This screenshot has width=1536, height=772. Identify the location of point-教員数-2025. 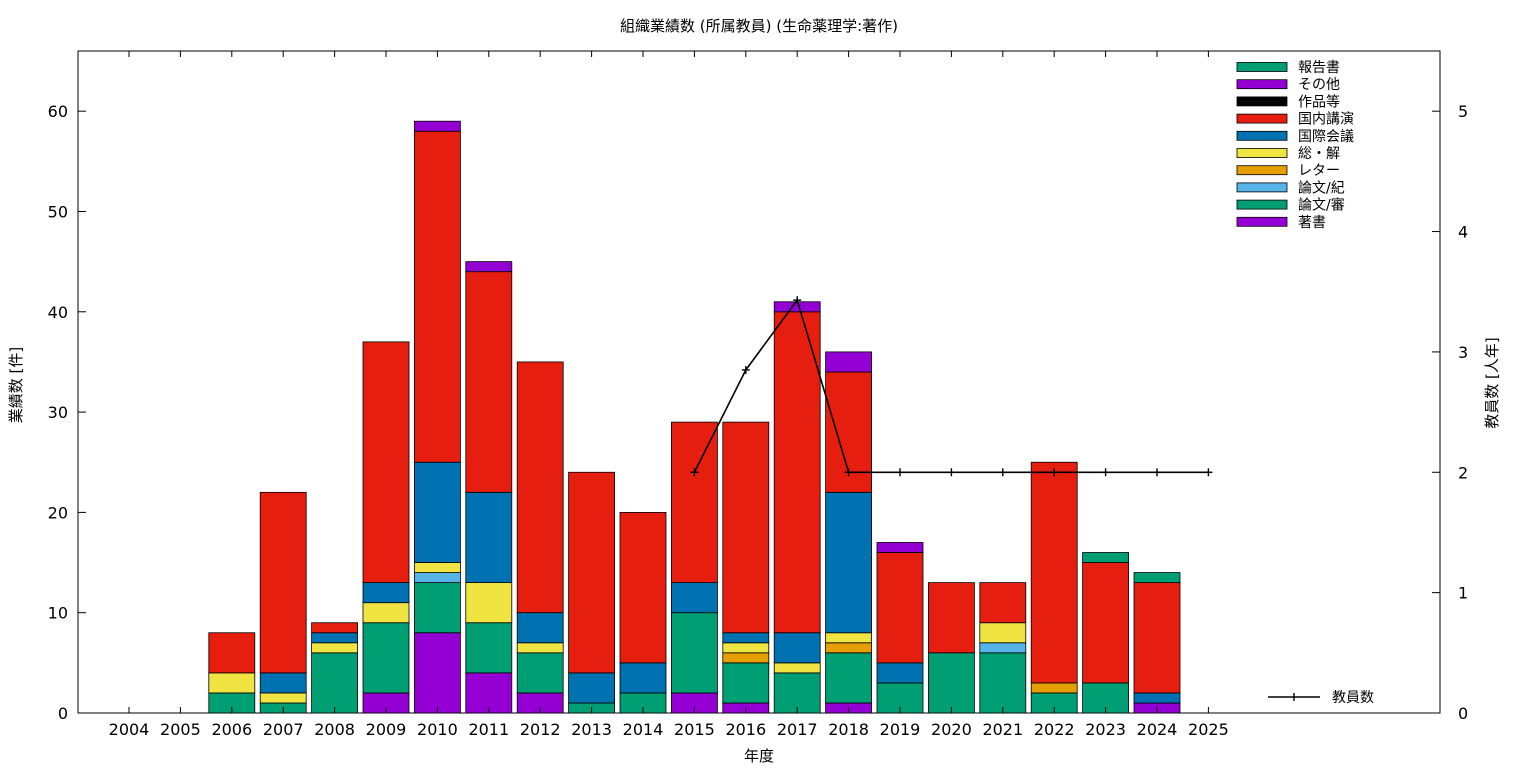
(1208, 472).